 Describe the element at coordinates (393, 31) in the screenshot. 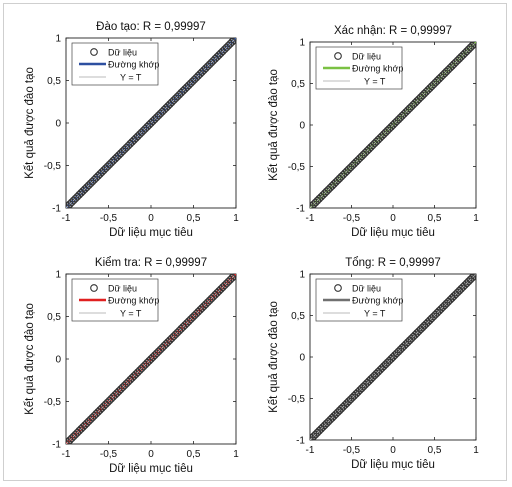

I see `chart-title: Xác nhận: R = 0,99997` at that location.